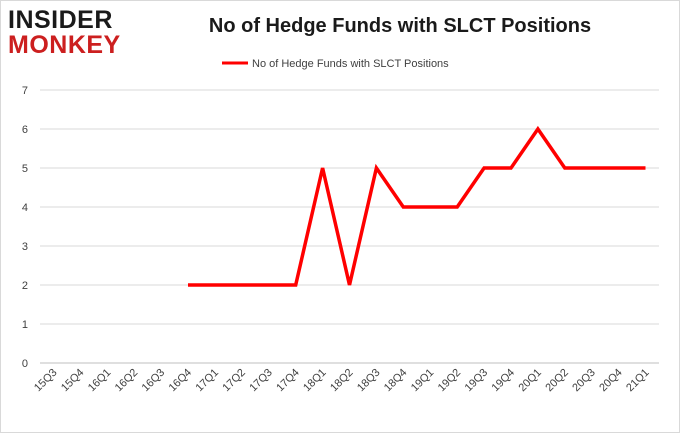  Describe the element at coordinates (396, 381) in the screenshot. I see `x-tick-label: 18Q4` at that location.